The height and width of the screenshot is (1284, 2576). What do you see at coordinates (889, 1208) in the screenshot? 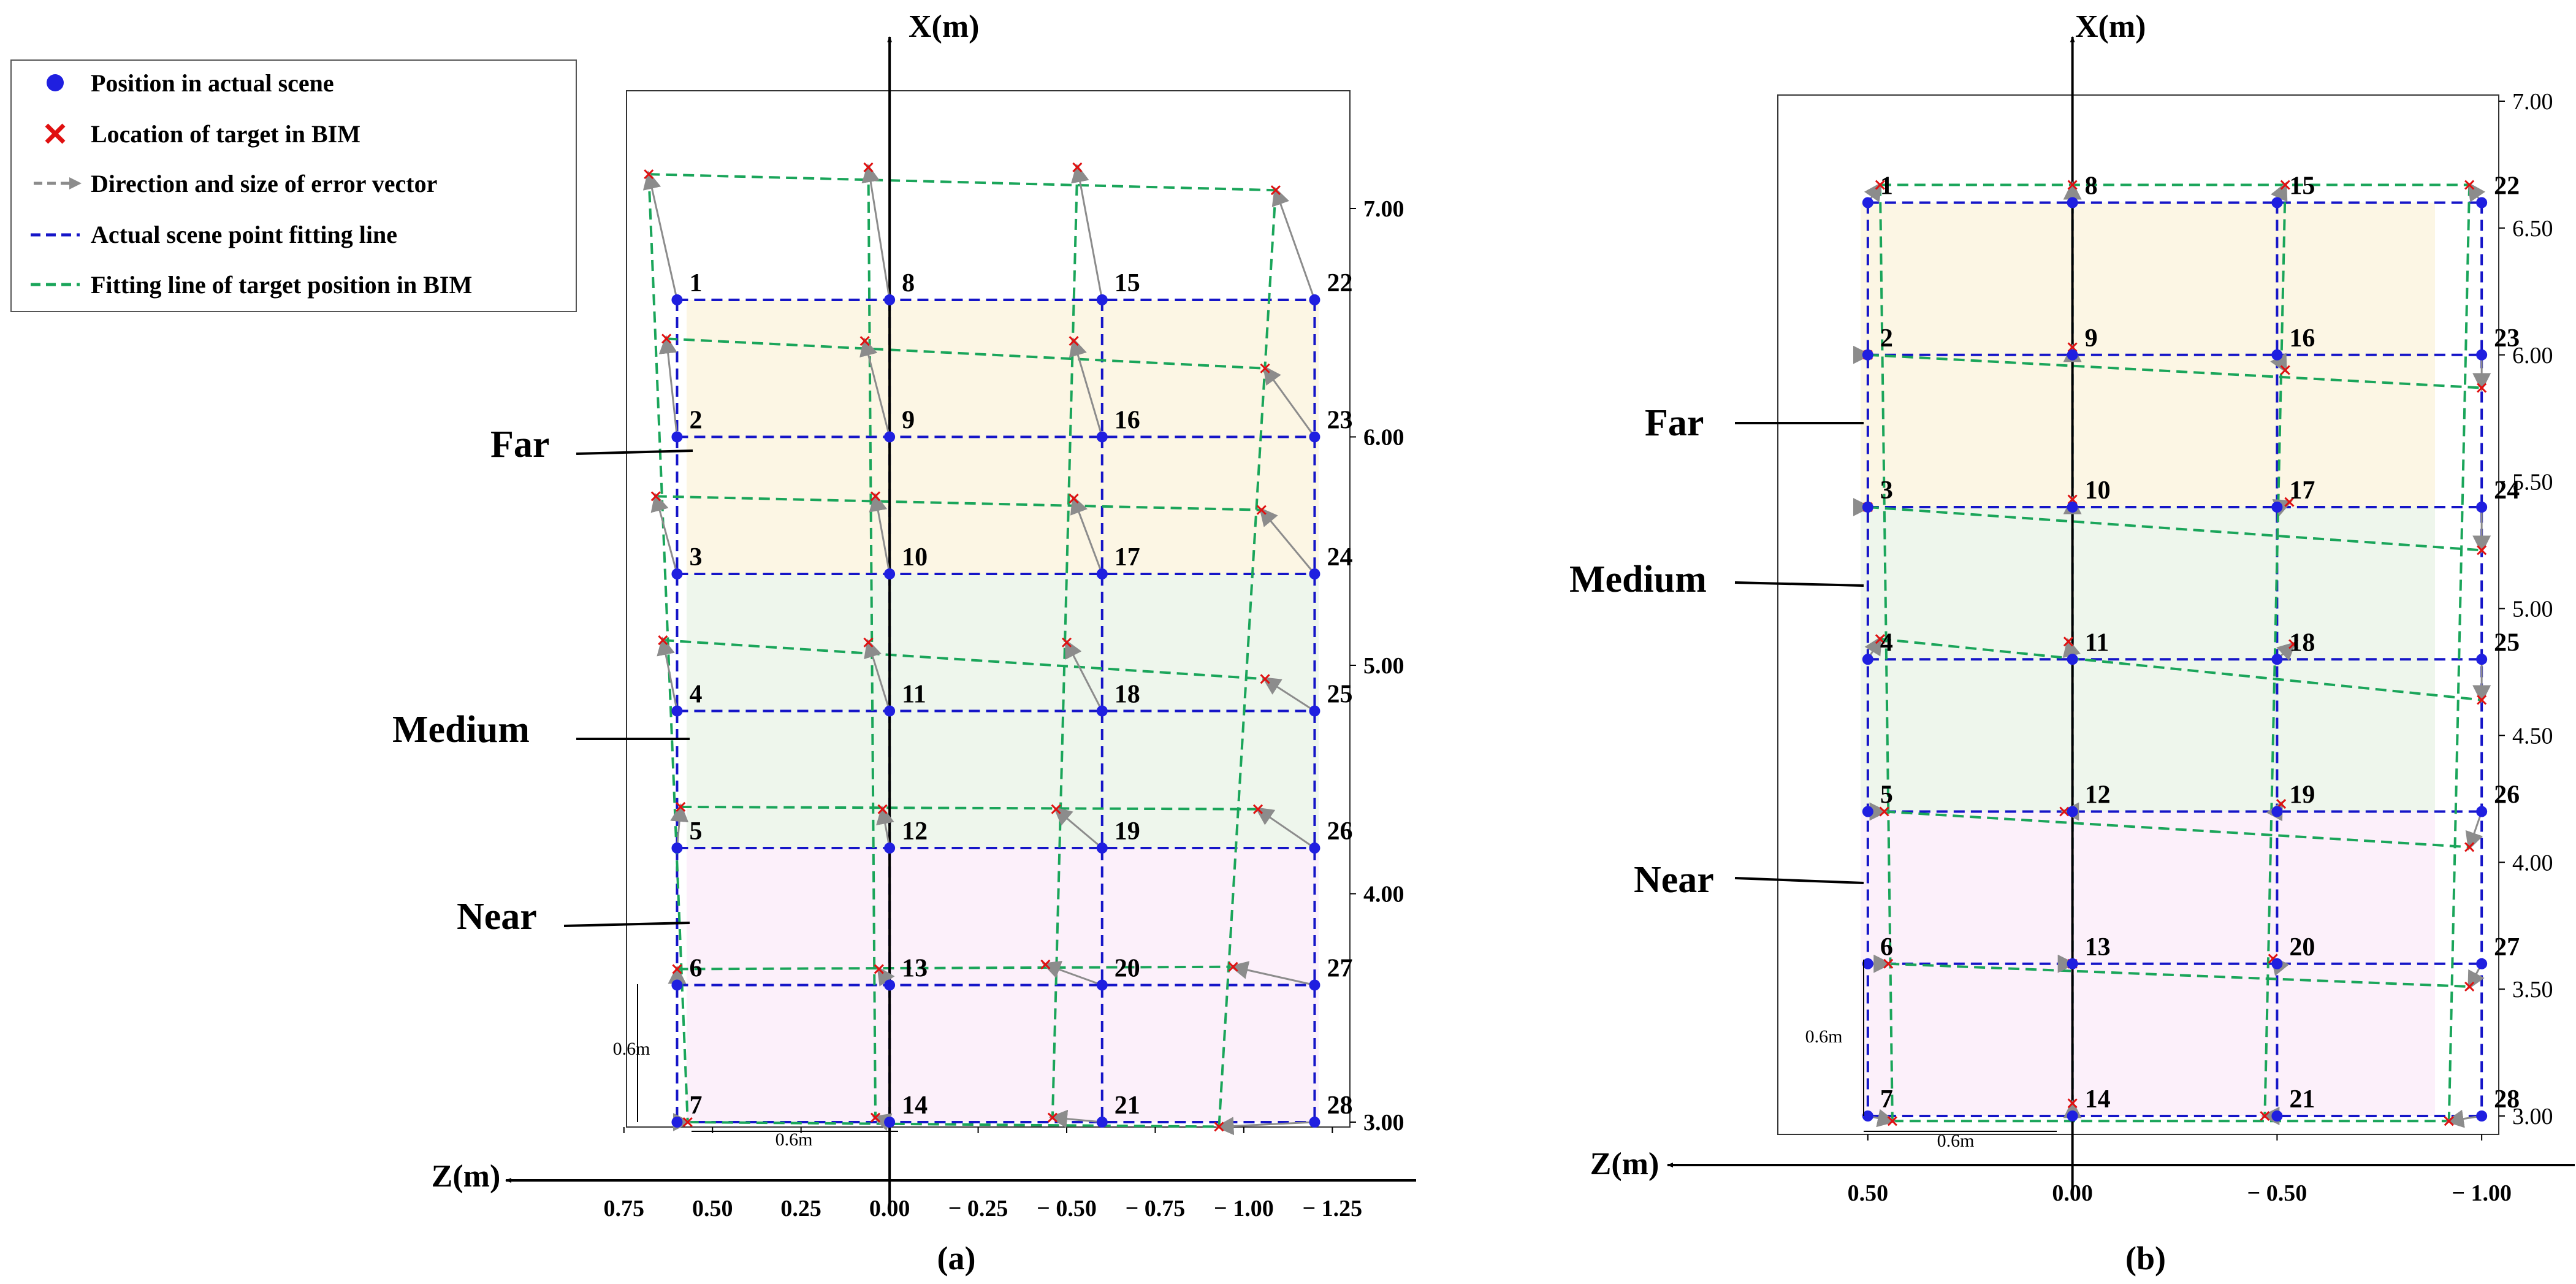
I see `x-tick-label: 0.00` at bounding box center [889, 1208].